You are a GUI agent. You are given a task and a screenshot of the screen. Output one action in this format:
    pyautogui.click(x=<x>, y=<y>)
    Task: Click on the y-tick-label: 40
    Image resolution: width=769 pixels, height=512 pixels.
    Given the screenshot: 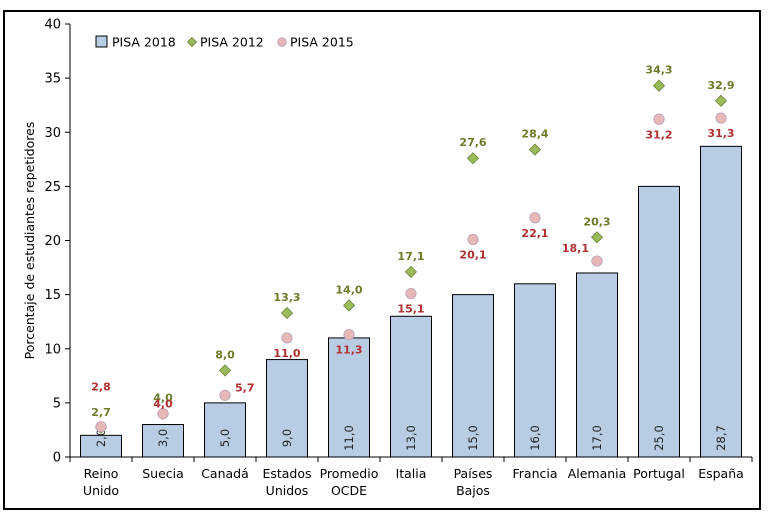 What is the action you would take?
    pyautogui.click(x=52, y=25)
    